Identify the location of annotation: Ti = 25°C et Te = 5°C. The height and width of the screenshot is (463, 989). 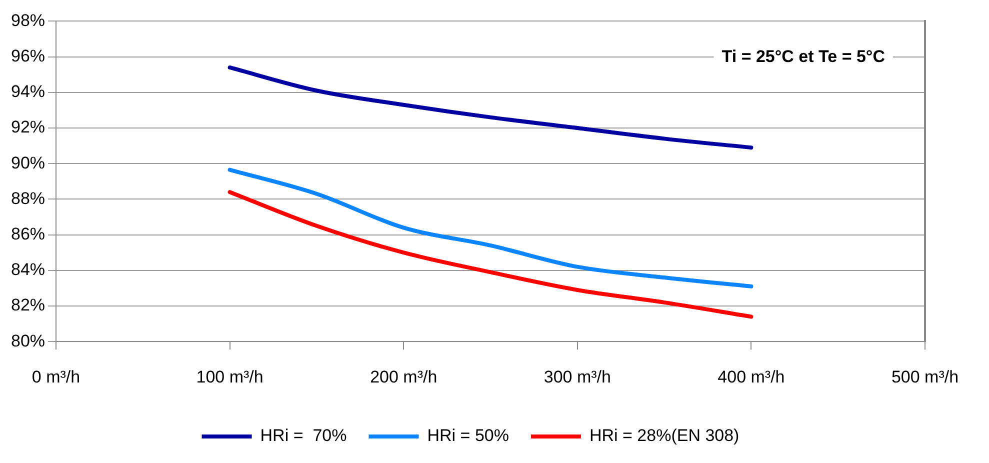
(803, 56).